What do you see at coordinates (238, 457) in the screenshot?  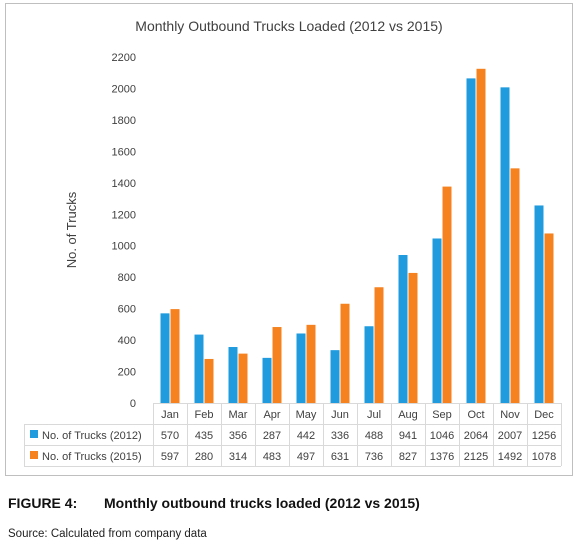 I see `data-label: 314` at bounding box center [238, 457].